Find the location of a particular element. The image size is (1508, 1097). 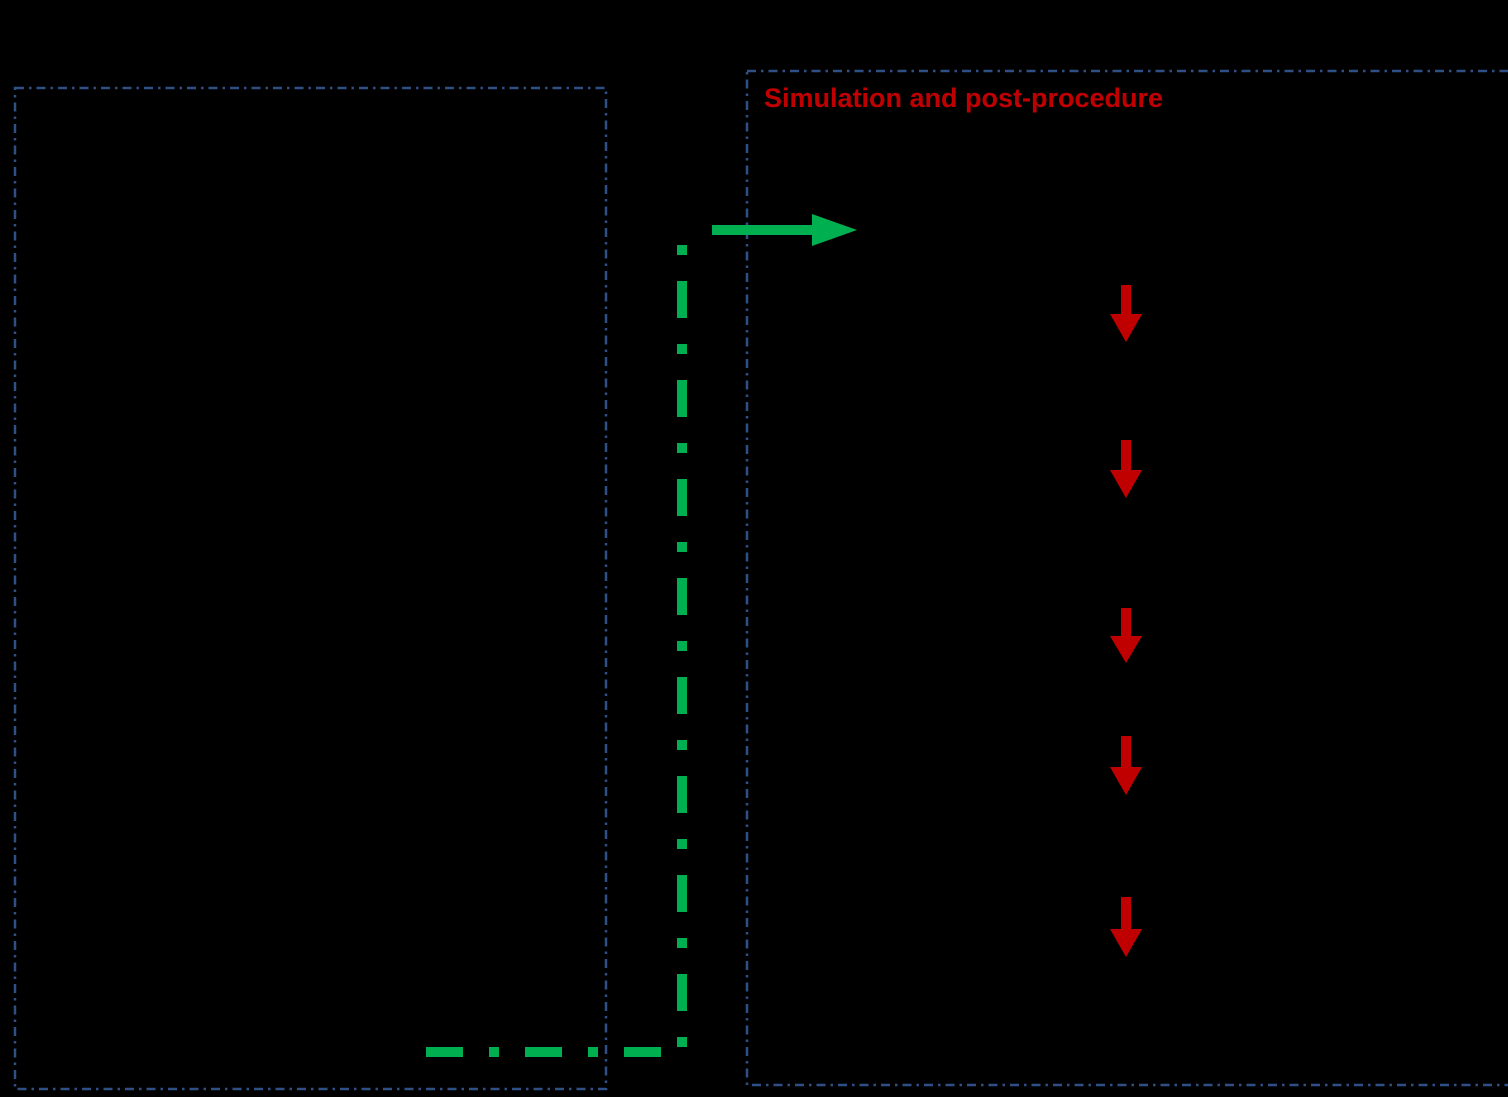

green-dash-connector-line is located at coordinates (556, 651).